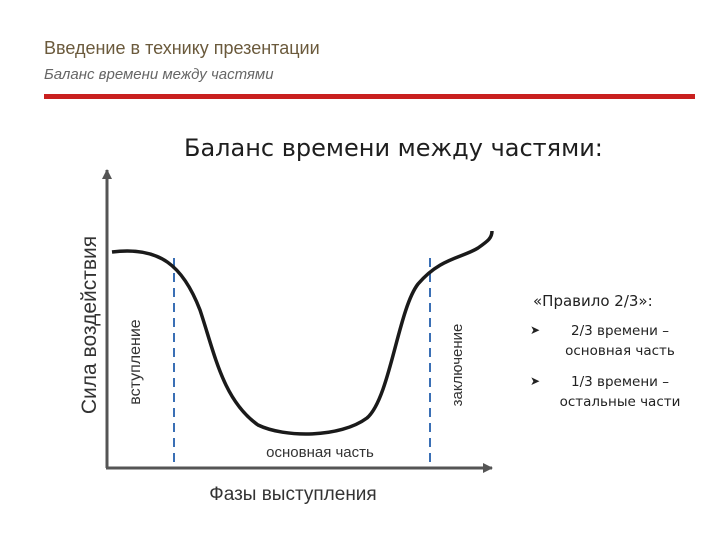 This screenshot has height=540, width=720. I want to click on header-title: Введение в технику презентации, so click(182, 48).